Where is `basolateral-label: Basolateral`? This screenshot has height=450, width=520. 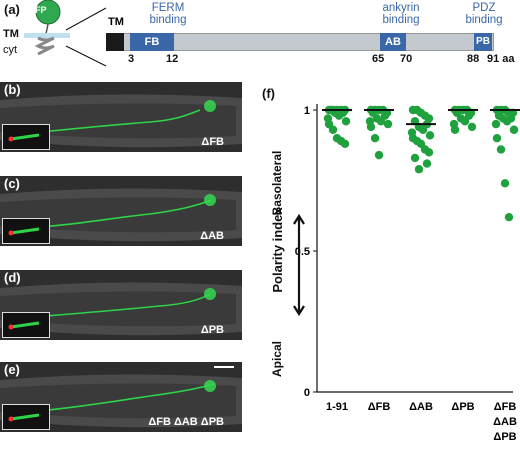 basolateral-label: Basolateral is located at coordinates (277, 183).